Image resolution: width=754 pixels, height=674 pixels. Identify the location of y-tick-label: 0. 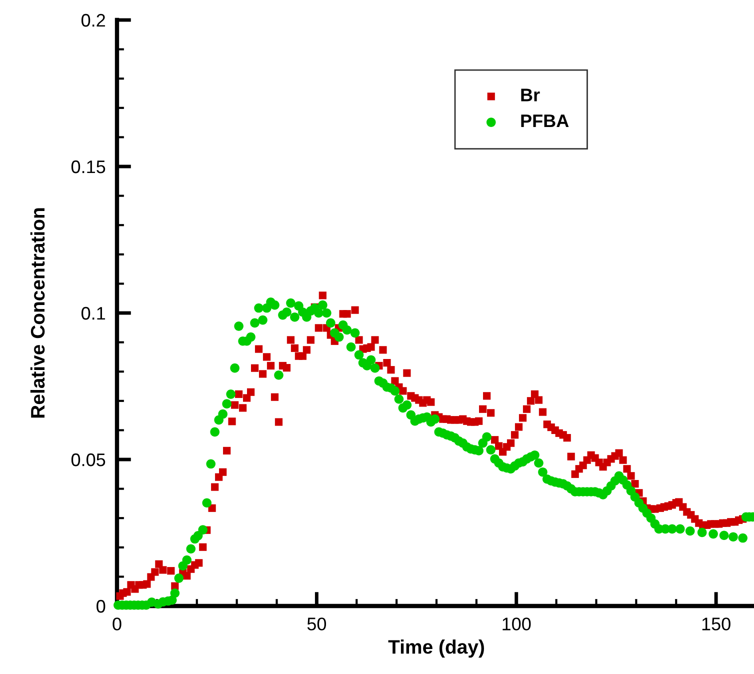
(101, 606).